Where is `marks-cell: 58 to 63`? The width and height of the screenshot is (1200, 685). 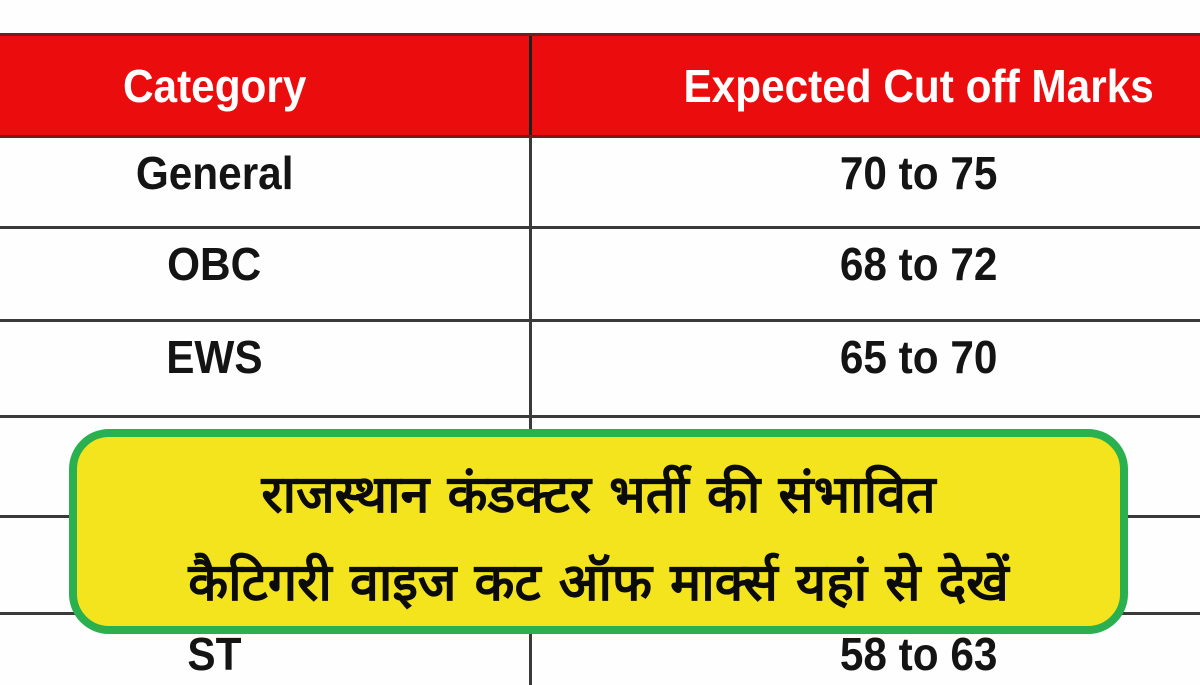 marks-cell: 58 to 63 is located at coordinates (866, 650).